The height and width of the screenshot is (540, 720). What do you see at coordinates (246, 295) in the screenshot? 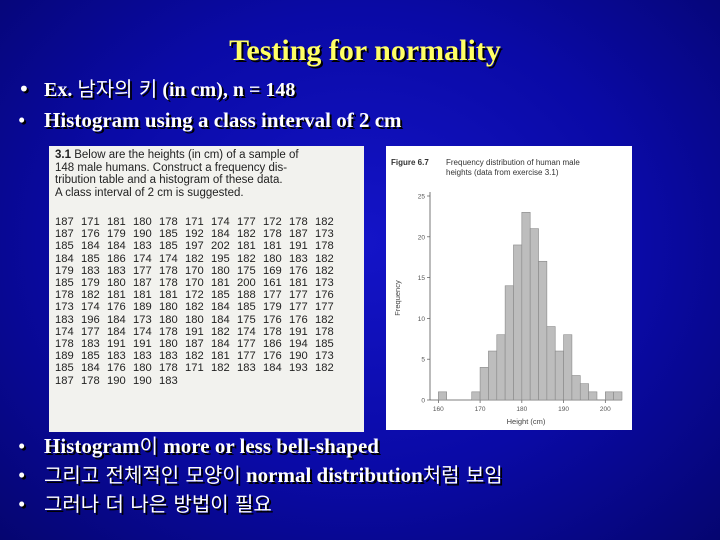
I see `table-cell: 188` at bounding box center [246, 295].